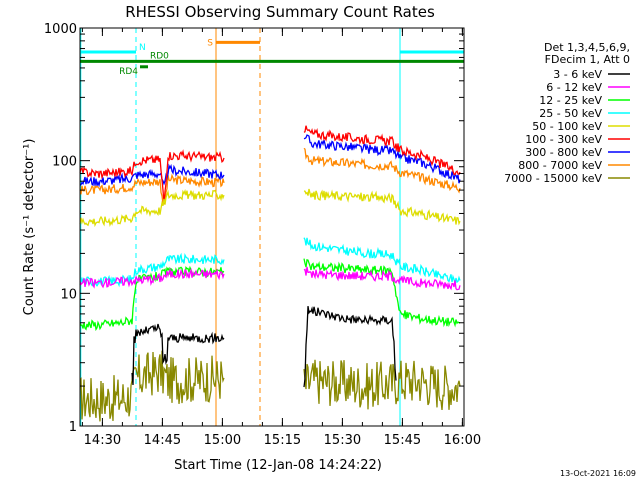  I want to click on x-tick-label-2: 15:00, so click(222, 440).